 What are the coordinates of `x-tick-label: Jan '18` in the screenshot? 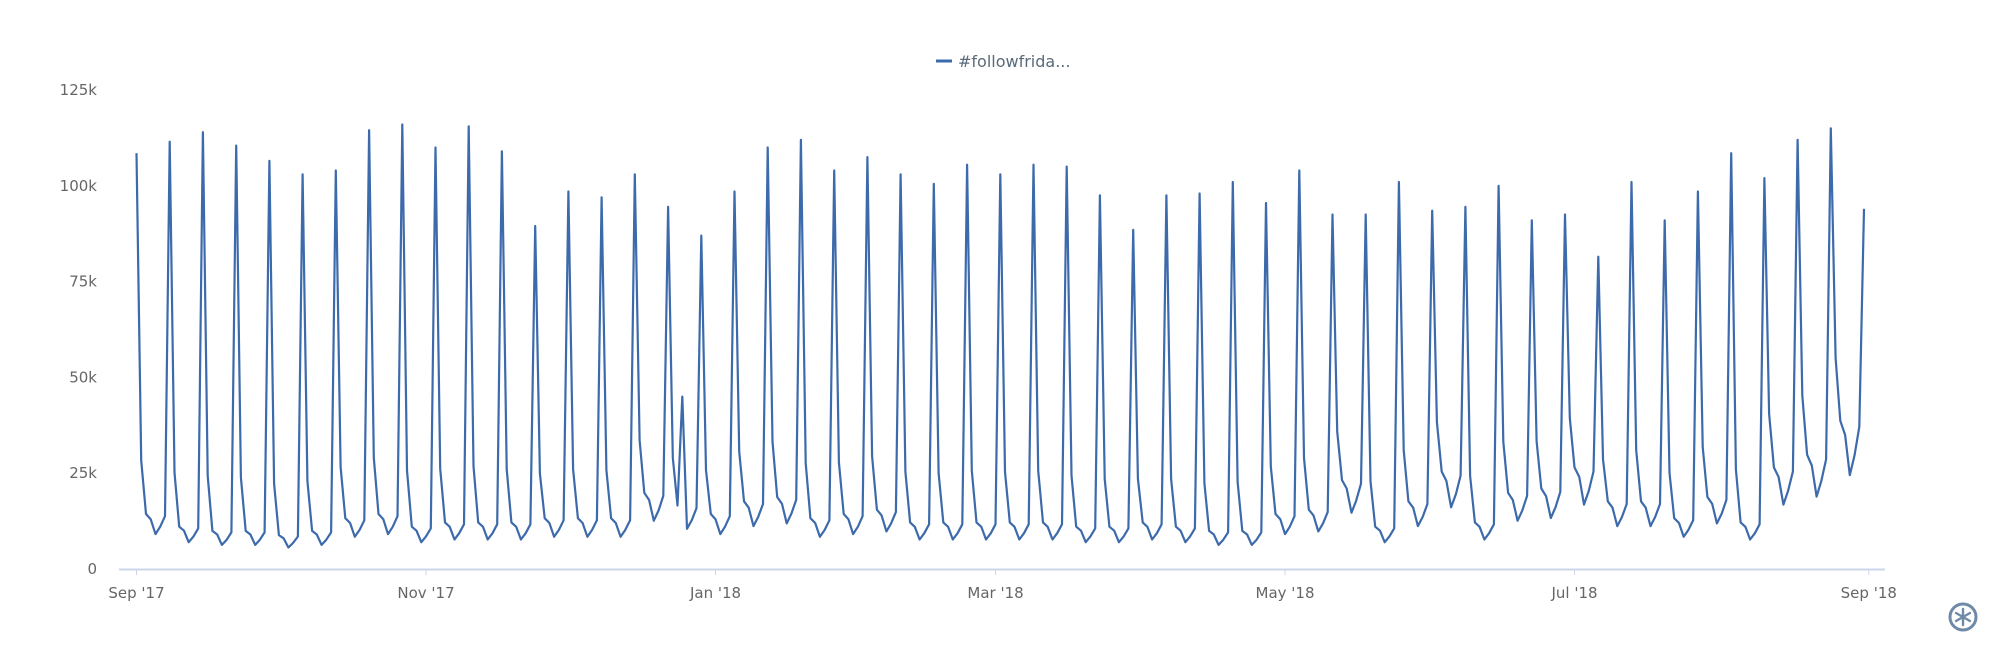 It's located at (715, 593).